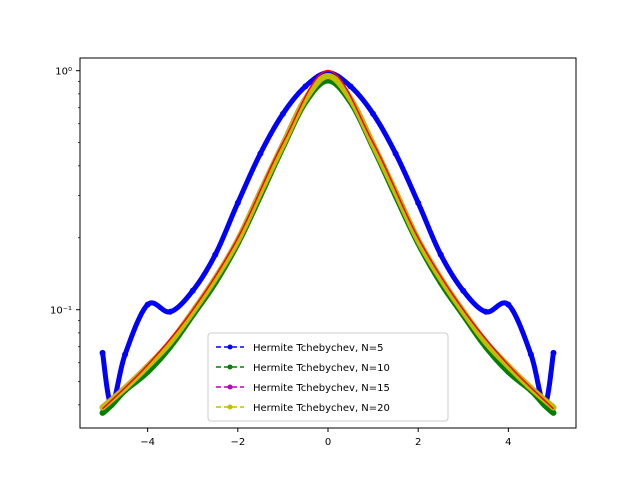 The width and height of the screenshot is (640, 480). I want to click on y-axis: 10⁻¹ 10⁰, so click(65, 236).